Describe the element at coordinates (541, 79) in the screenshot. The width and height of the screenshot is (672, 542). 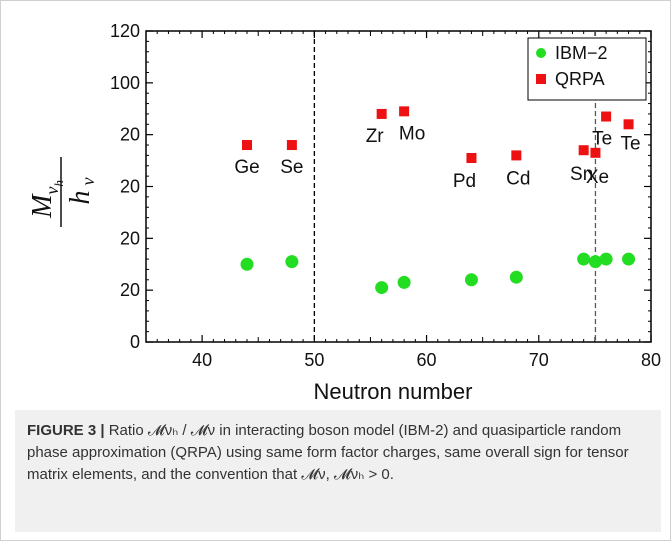
I see `legend-marker-qrpa` at that location.